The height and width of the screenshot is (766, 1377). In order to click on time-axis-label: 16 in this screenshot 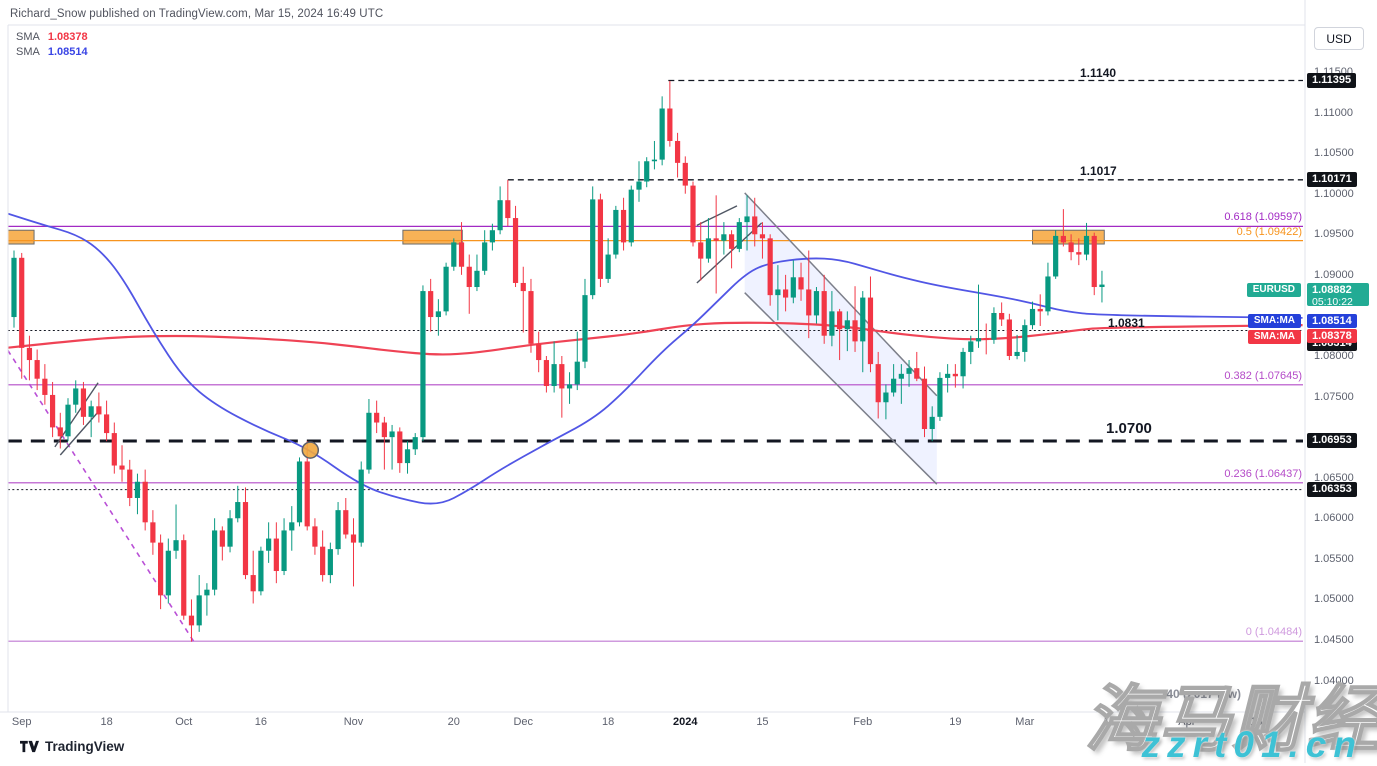, I will do `click(261, 722)`.